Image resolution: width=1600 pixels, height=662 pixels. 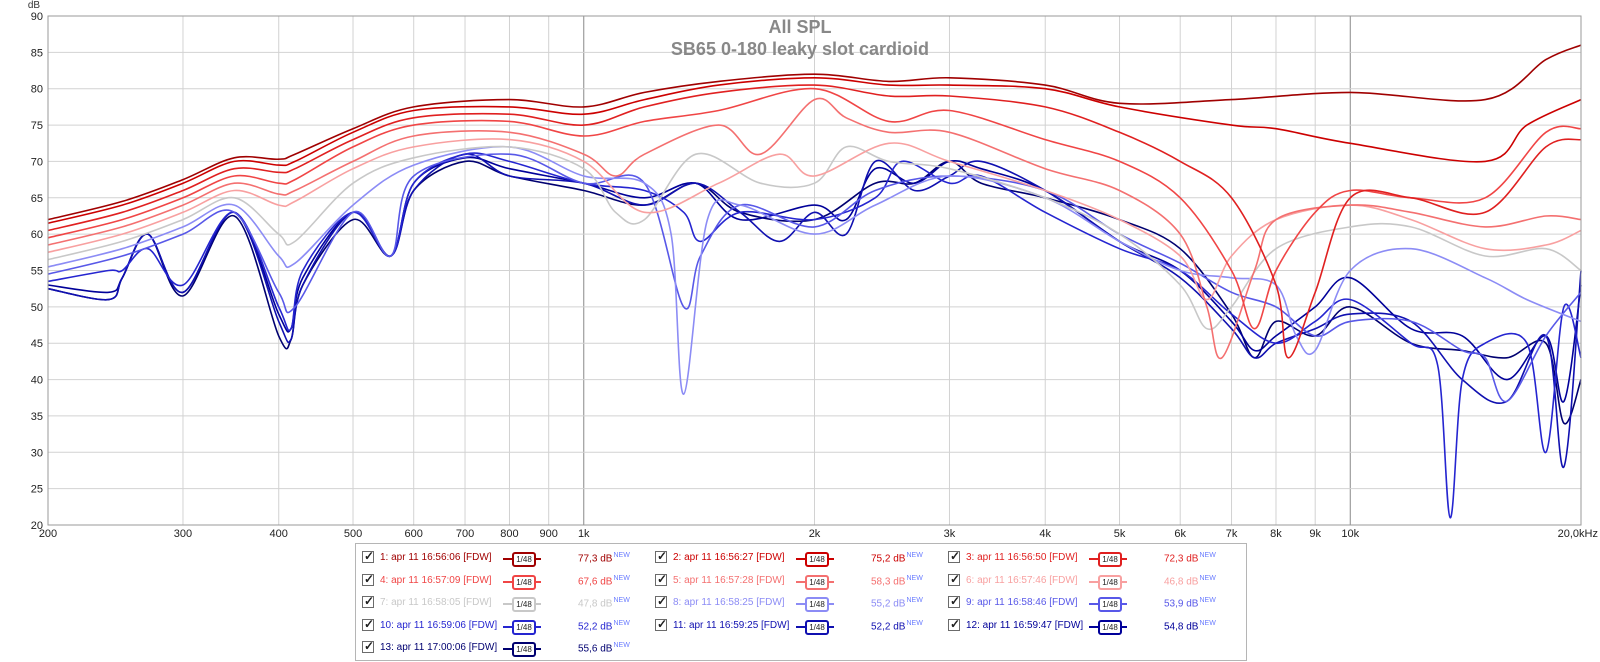 I want to click on x-tick-label: 20,0kHz, so click(x=1578, y=534).